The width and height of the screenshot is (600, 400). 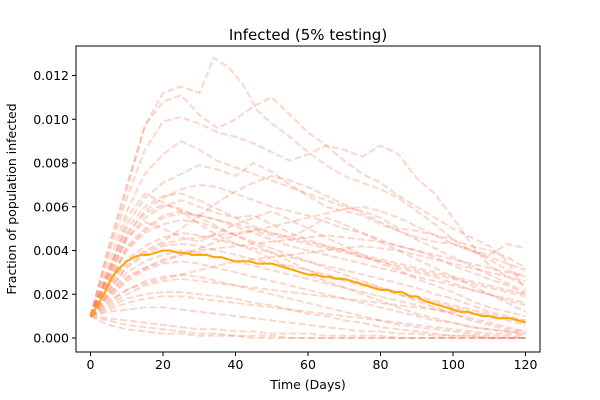 I want to click on x-tick-label: 60, so click(x=308, y=364).